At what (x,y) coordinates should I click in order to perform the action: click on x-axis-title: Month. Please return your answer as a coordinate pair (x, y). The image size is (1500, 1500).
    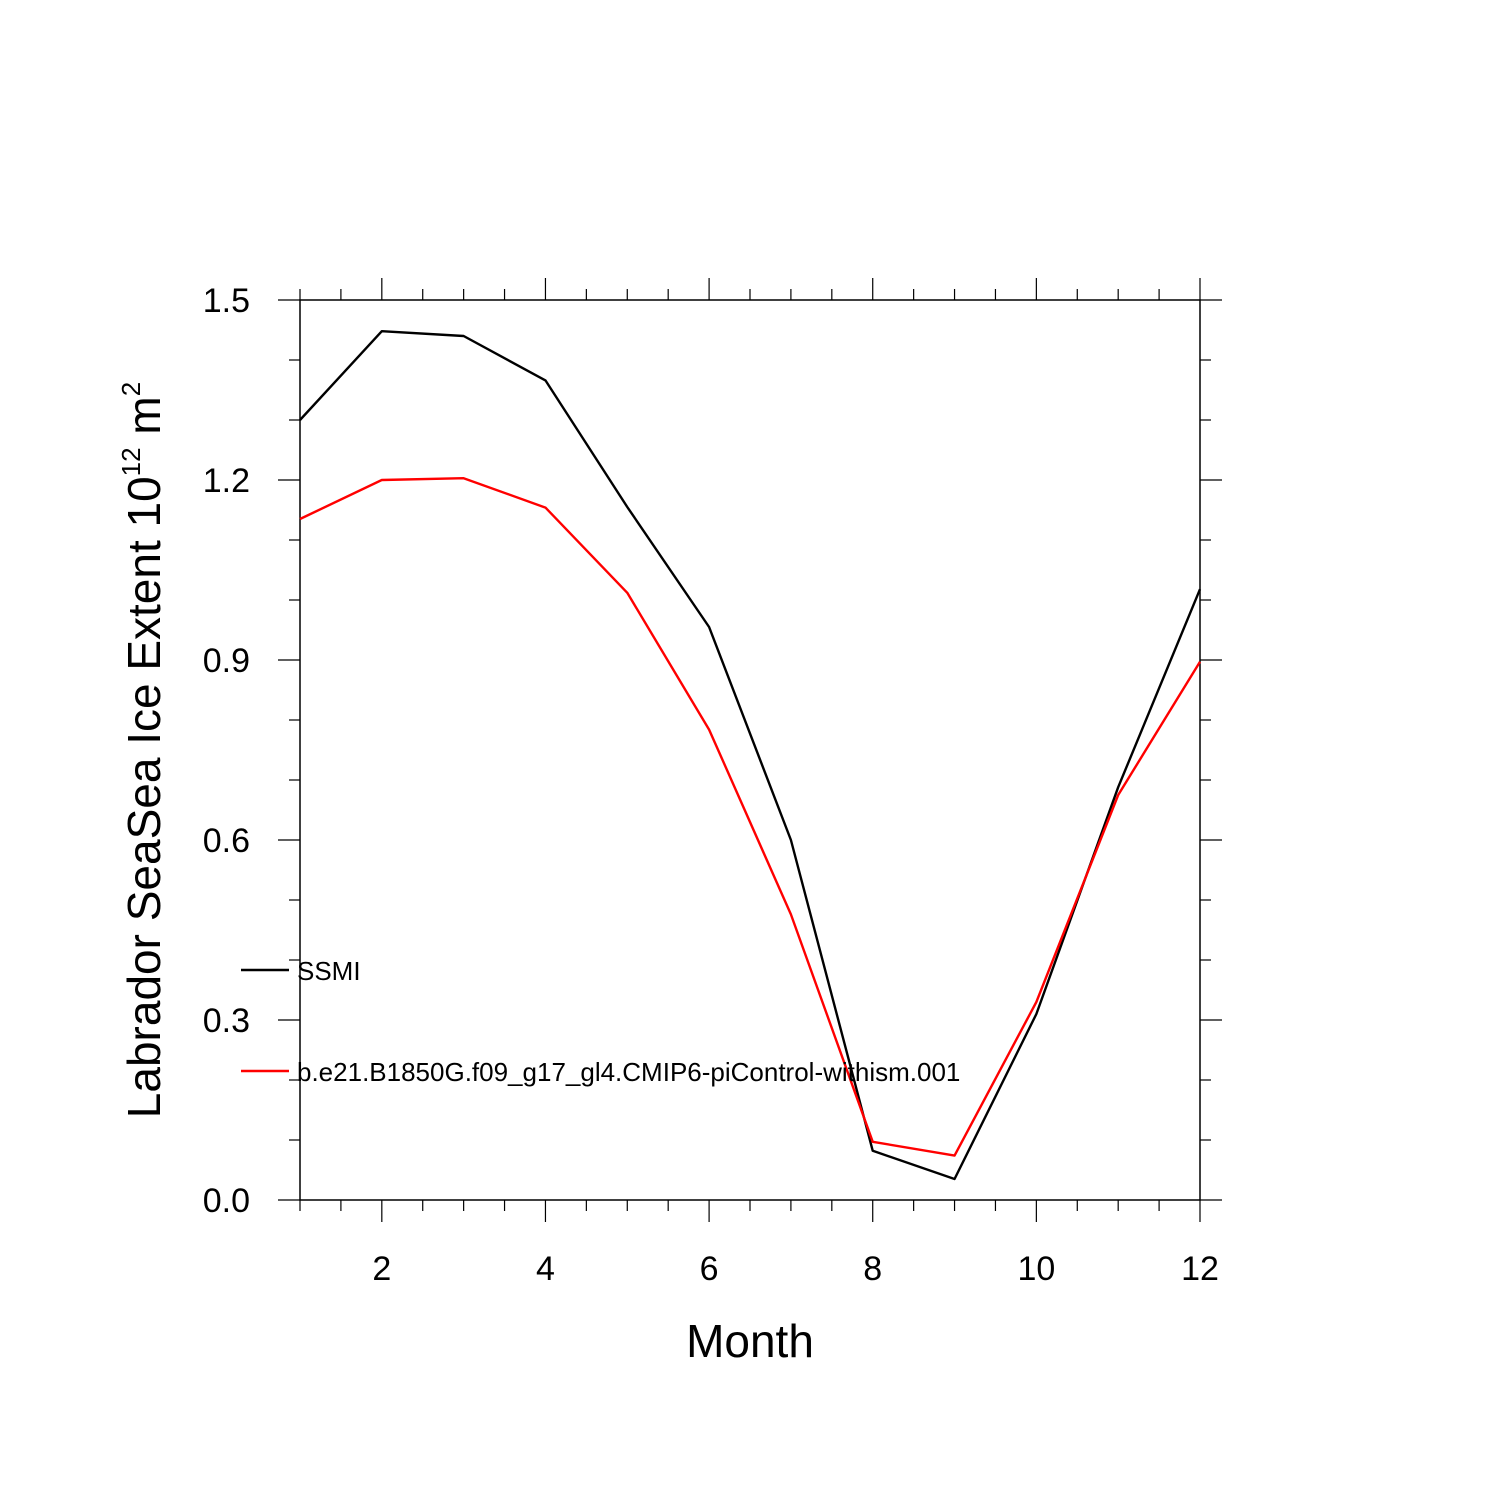
    Looking at the image, I should click on (750, 1341).